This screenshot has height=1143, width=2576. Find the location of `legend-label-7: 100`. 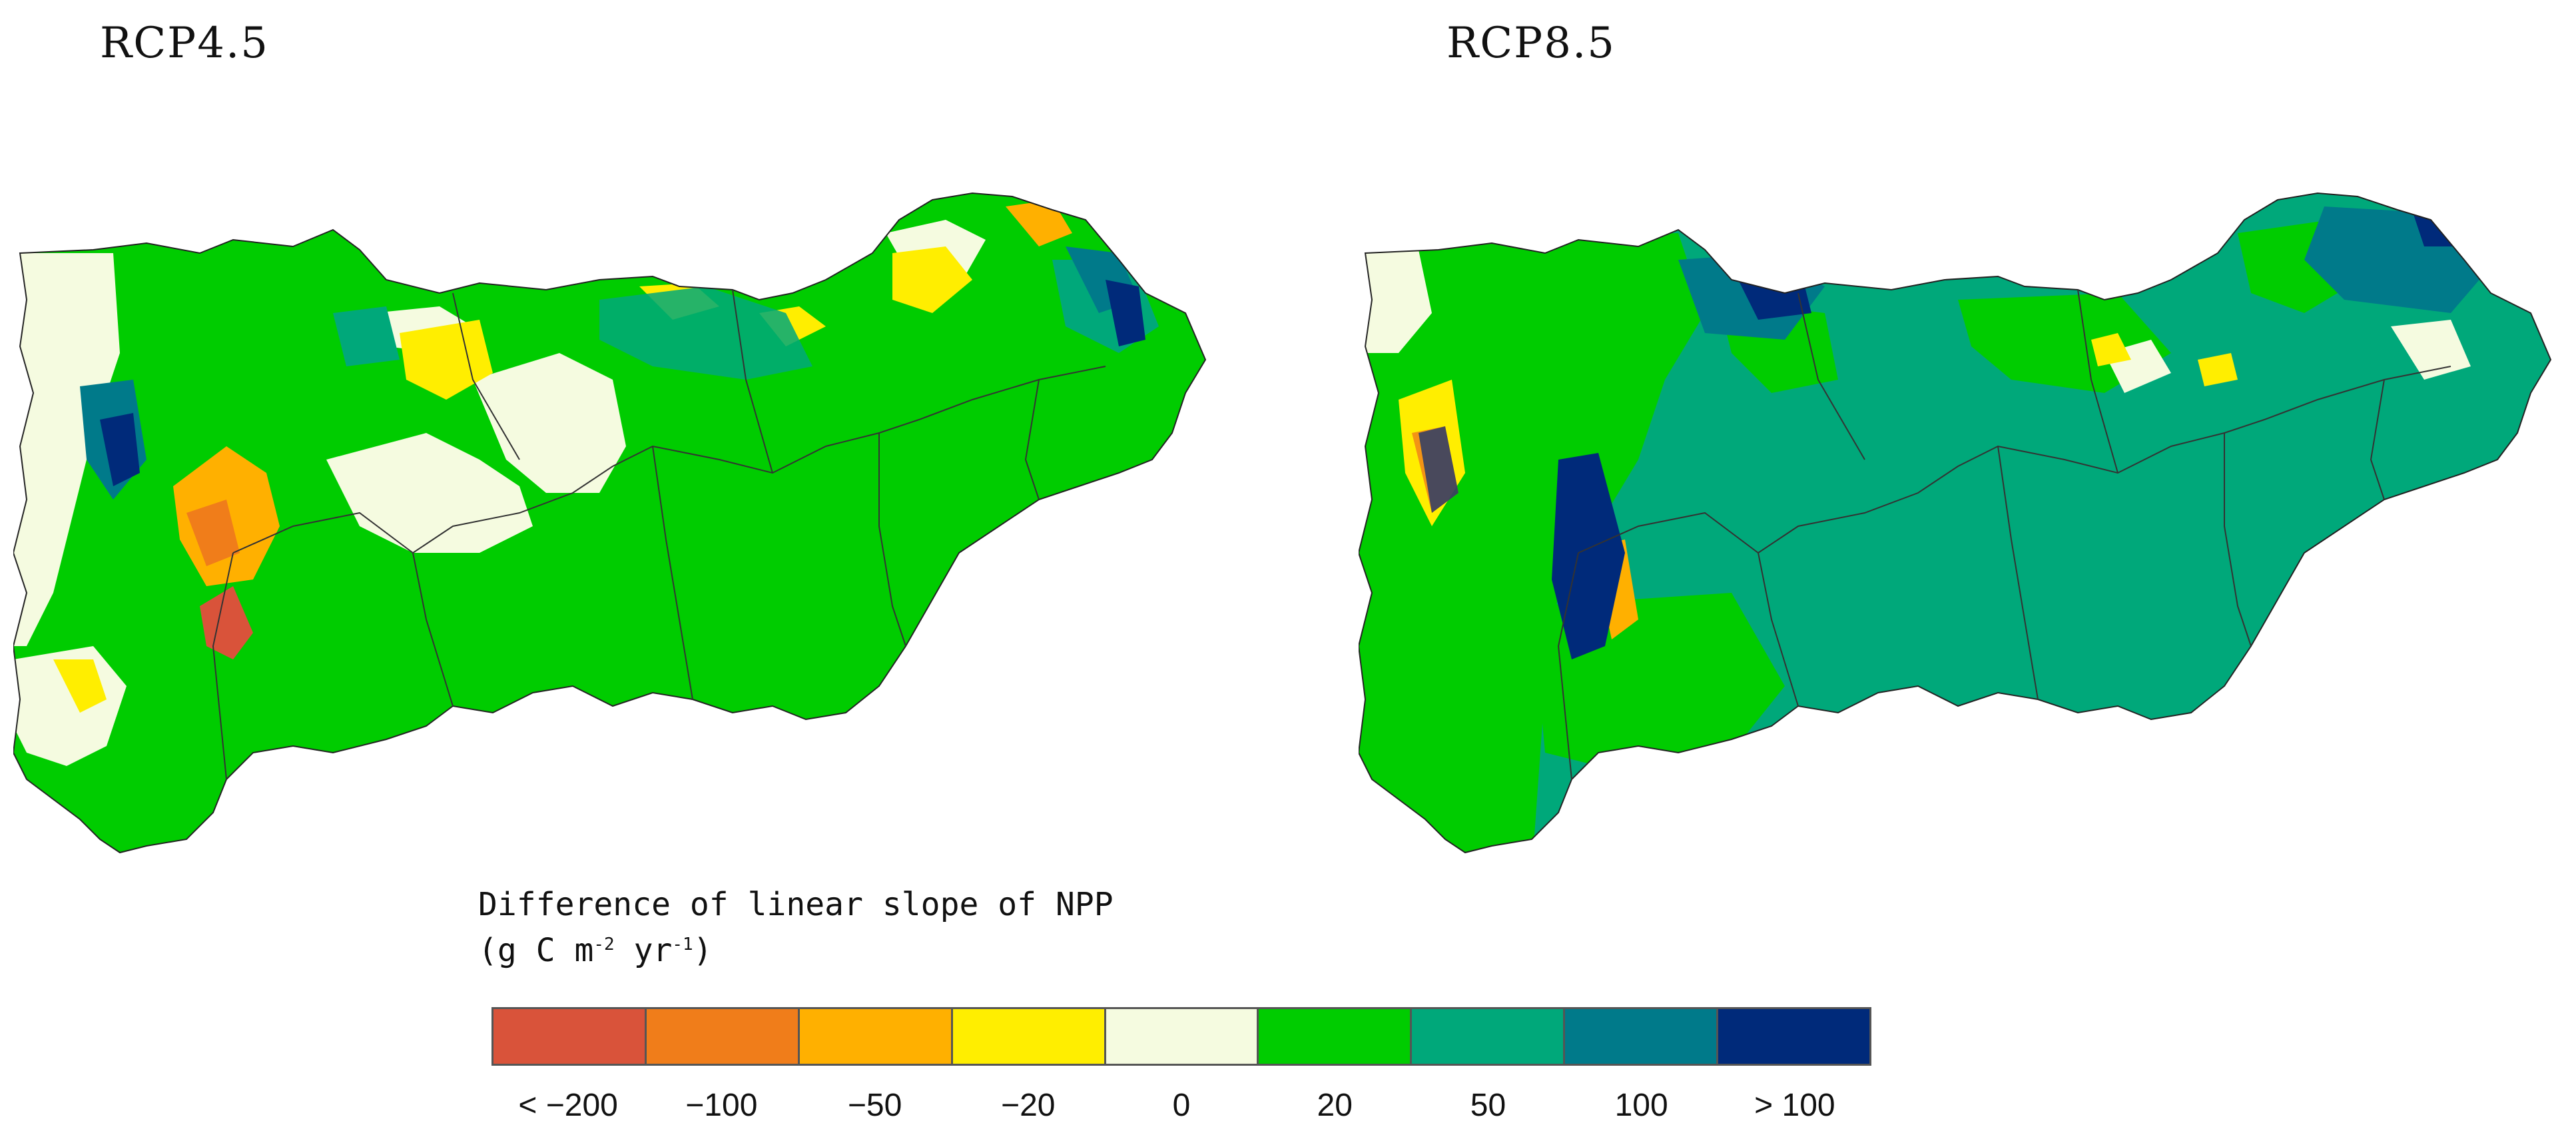

legend-label-7: 100 is located at coordinates (1641, 1105).